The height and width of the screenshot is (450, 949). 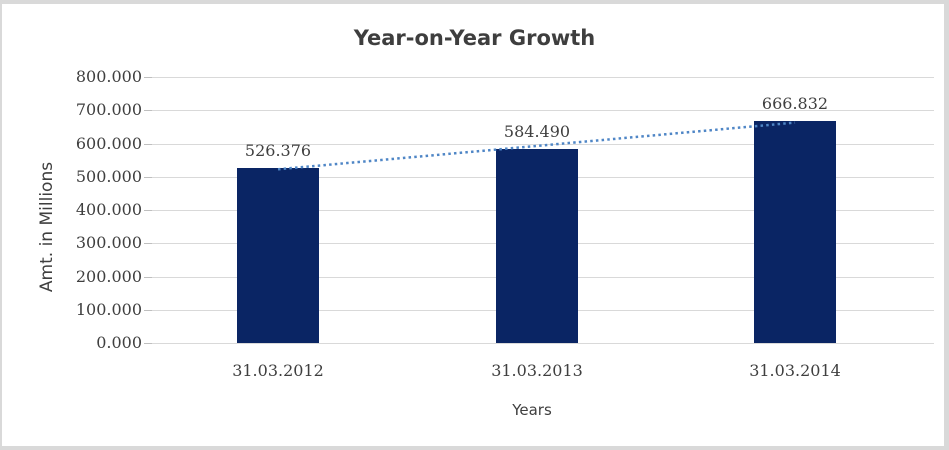 What do you see at coordinates (278, 370) in the screenshot?
I see `x-tick-label: 31.03.2012` at bounding box center [278, 370].